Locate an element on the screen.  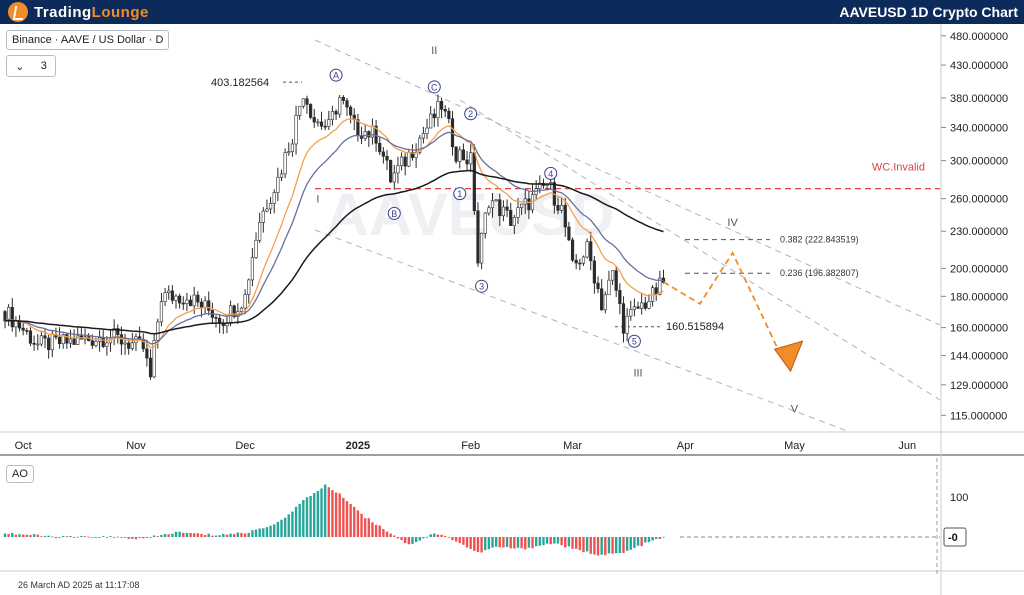
price-tick-label: 300.000000 is located at coordinates (979, 162).